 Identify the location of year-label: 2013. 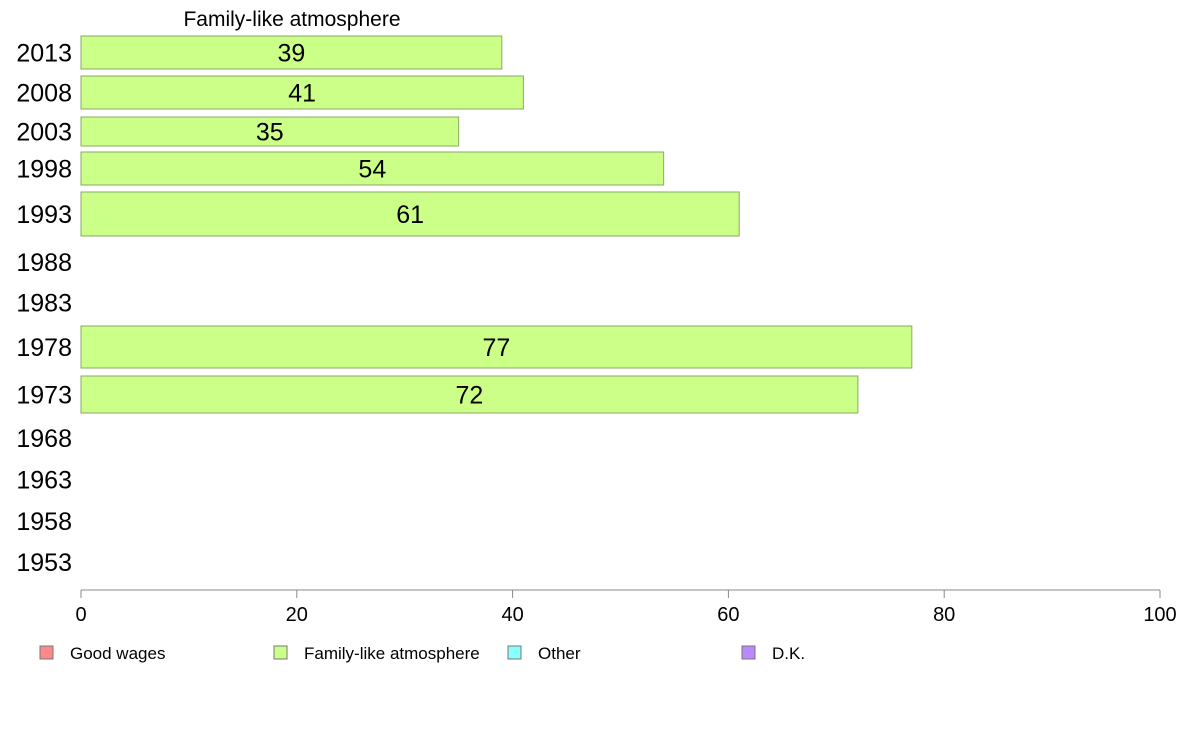
(44, 54).